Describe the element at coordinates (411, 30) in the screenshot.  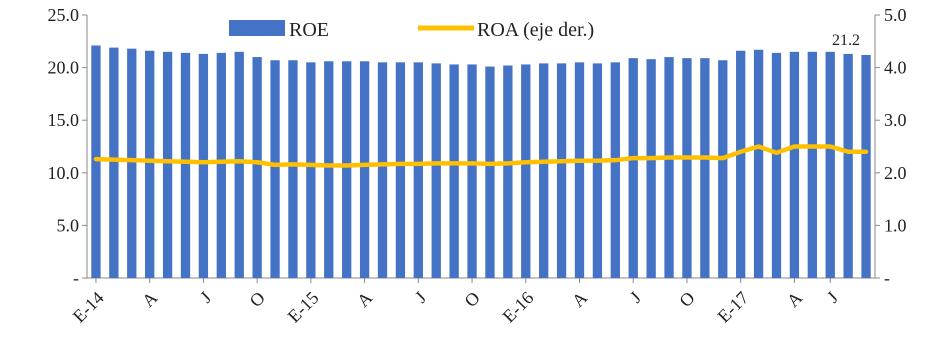
I see `legend: ROE ROA (eje der.)` at that location.